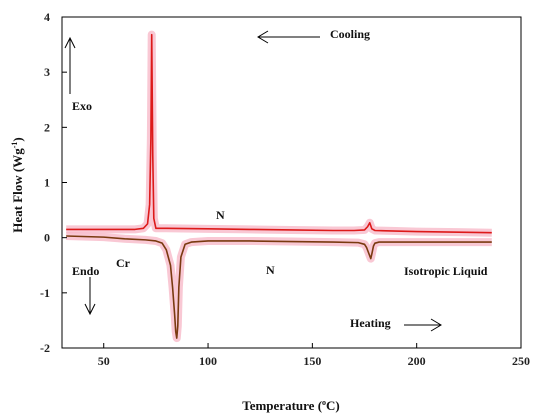  What do you see at coordinates (521, 361) in the screenshot?
I see `x-tick-label: 250` at bounding box center [521, 361].